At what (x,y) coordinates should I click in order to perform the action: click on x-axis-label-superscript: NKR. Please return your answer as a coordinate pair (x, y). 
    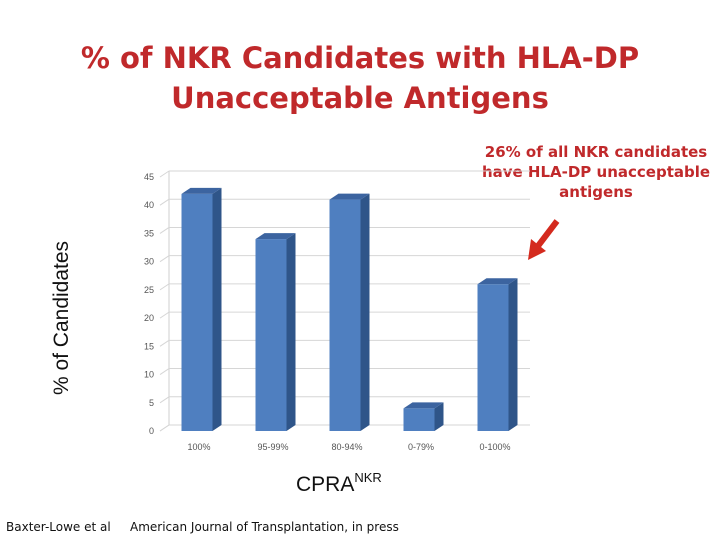
    Looking at the image, I should click on (368, 477).